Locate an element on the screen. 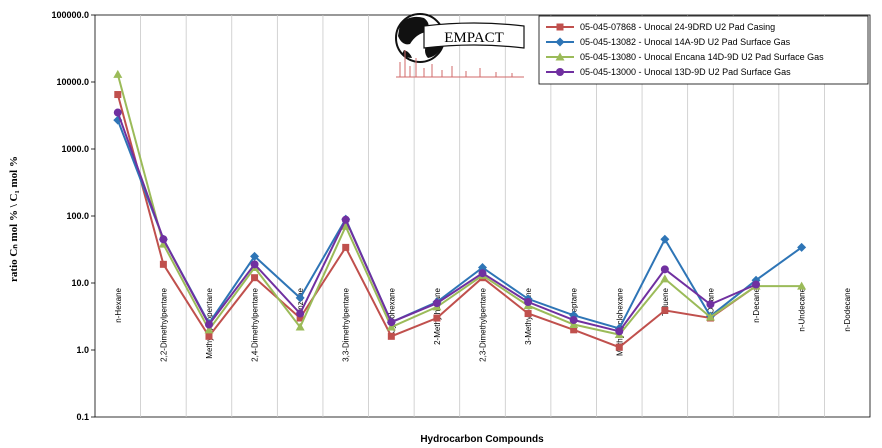 The width and height of the screenshot is (882, 448). empact-logo: EMPACT is located at coordinates (460, 45).